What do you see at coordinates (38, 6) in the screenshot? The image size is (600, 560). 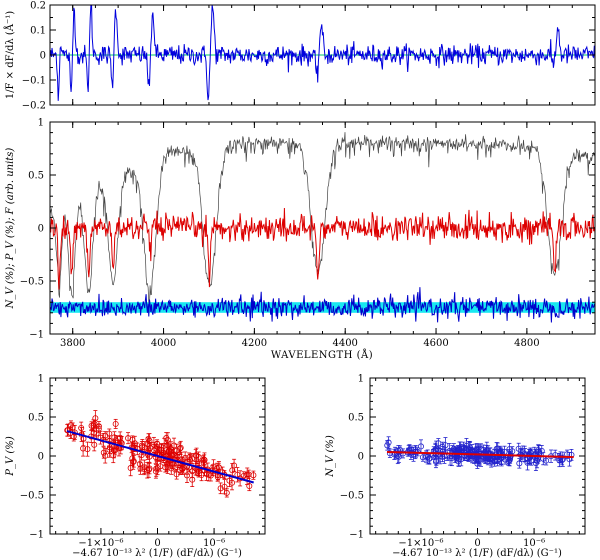 I see `y-tick-label: 0.2` at bounding box center [38, 6].